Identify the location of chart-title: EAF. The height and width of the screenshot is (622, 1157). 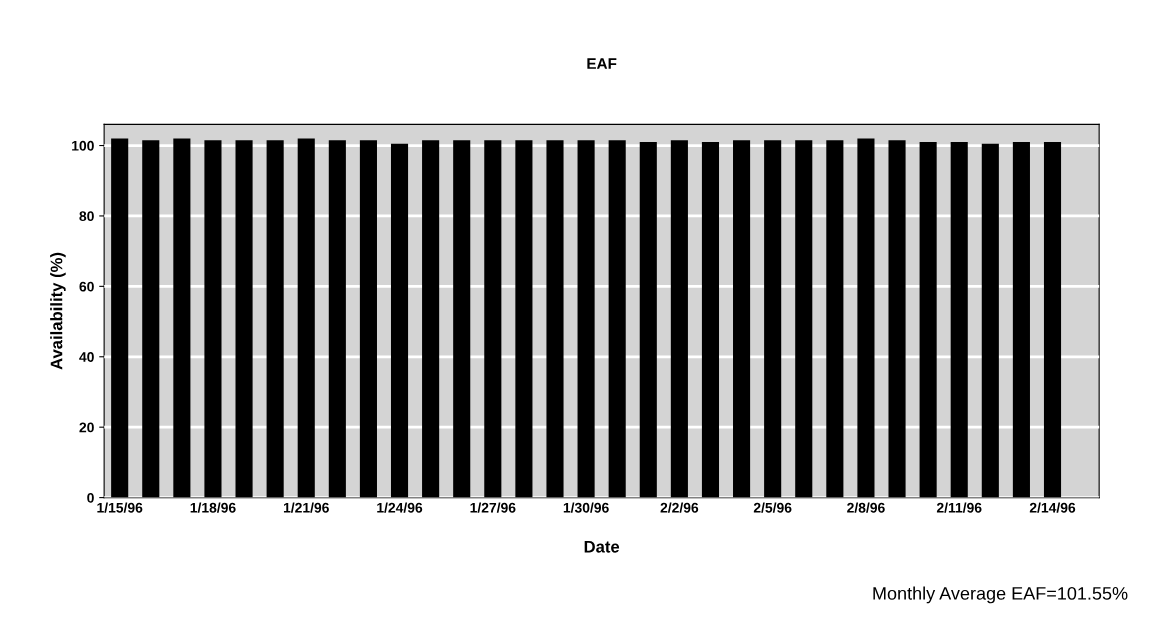
(602, 63).